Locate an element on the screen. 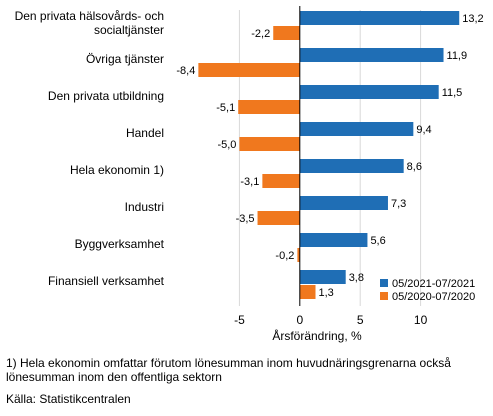 This screenshot has width=493, height=416. source-note: Källa: Statistikcentralen is located at coordinates (68, 399).